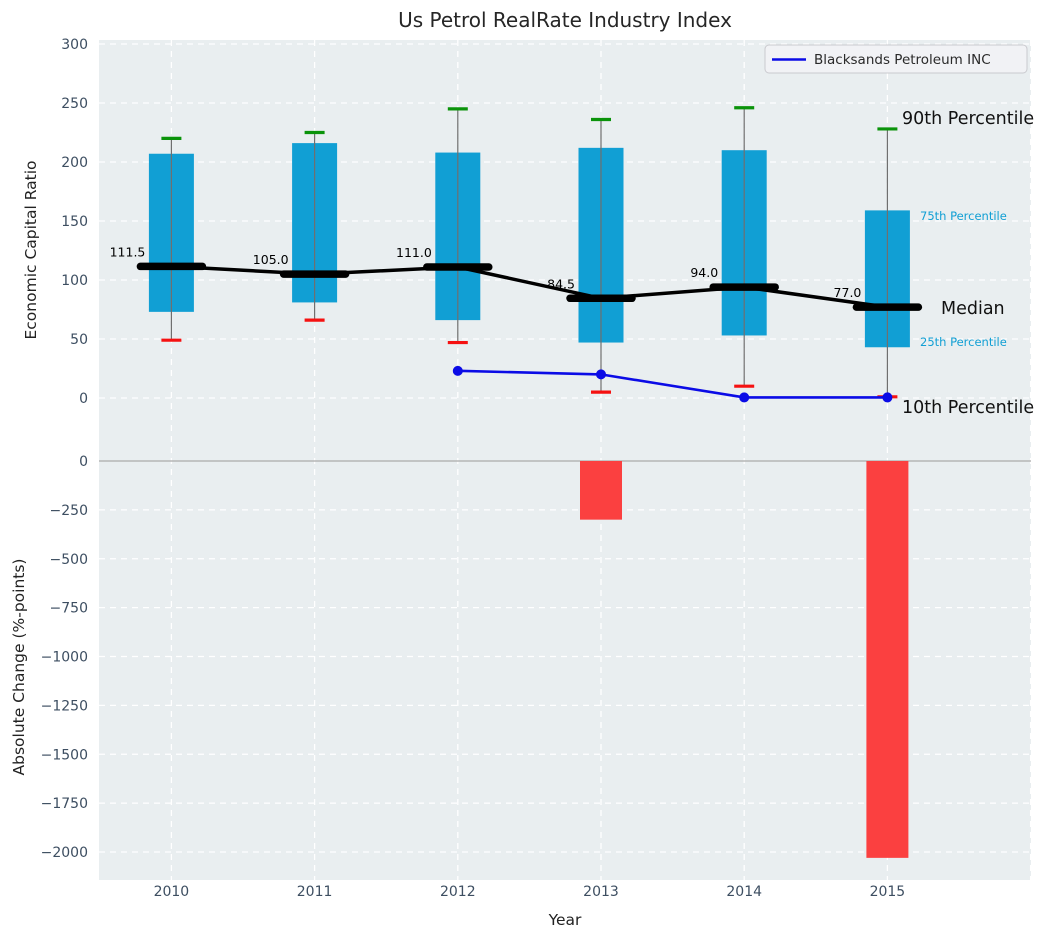 The height and width of the screenshot is (942, 1039). I want to click on company-series-layer, so click(672, 384).